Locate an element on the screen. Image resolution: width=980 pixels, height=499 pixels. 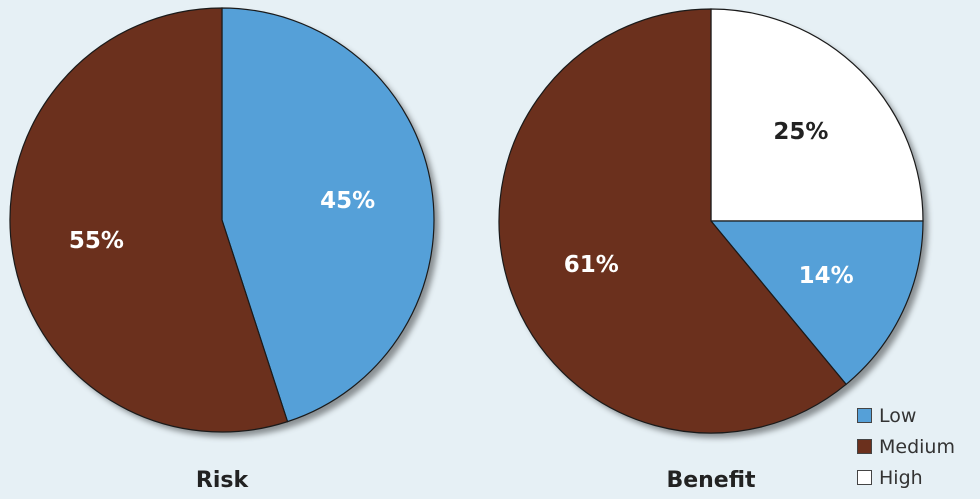
legend: Low Medium High is located at coordinates (906, 446).